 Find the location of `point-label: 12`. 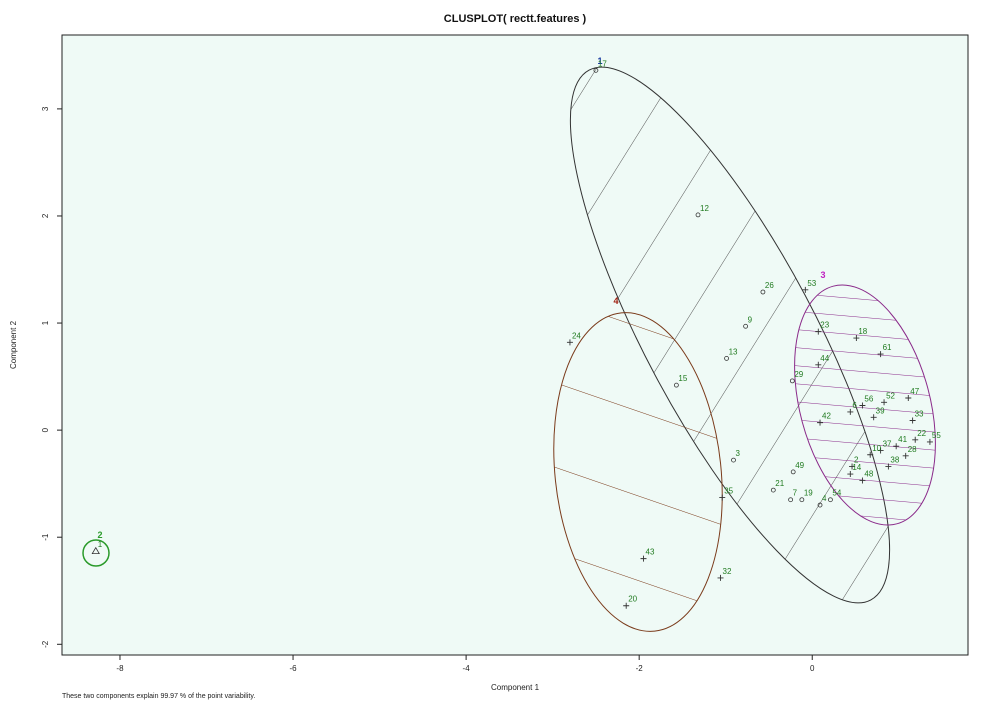

point-label: 12 is located at coordinates (704, 208).